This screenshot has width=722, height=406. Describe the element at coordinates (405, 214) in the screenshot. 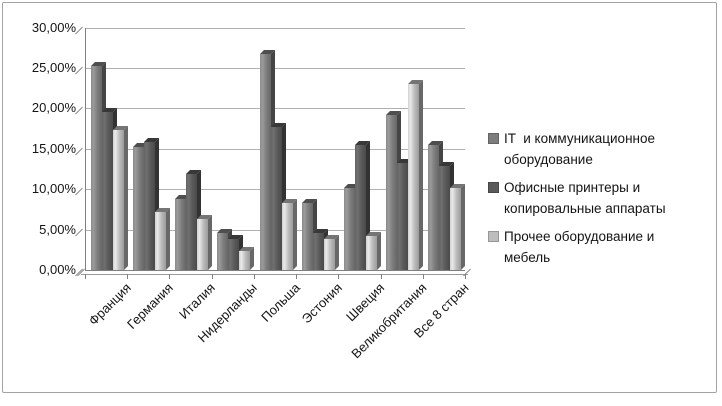

I see `bar-Великобритания-s1` at that location.